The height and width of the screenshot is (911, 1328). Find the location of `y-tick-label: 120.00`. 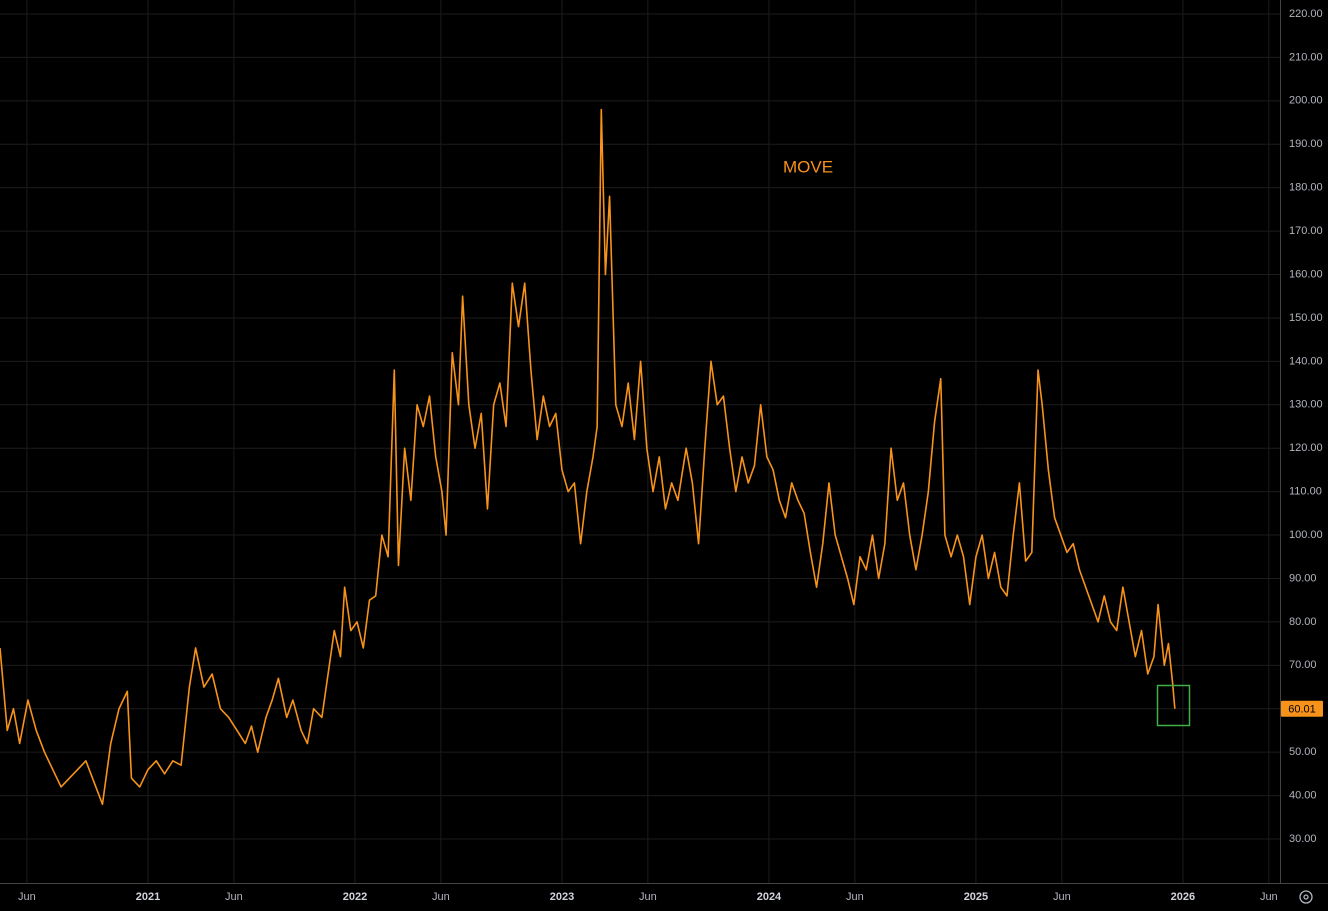

y-tick-label: 120.00 is located at coordinates (1306, 448).